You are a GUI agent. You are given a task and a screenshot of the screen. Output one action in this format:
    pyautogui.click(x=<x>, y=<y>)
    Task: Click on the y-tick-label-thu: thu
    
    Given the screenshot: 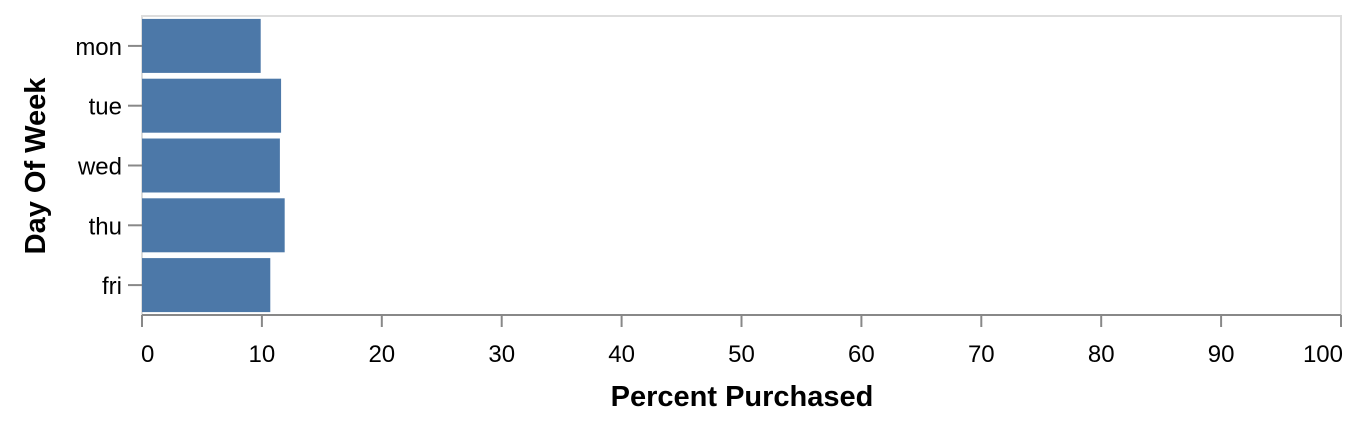 What is the action you would take?
    pyautogui.click(x=105, y=226)
    